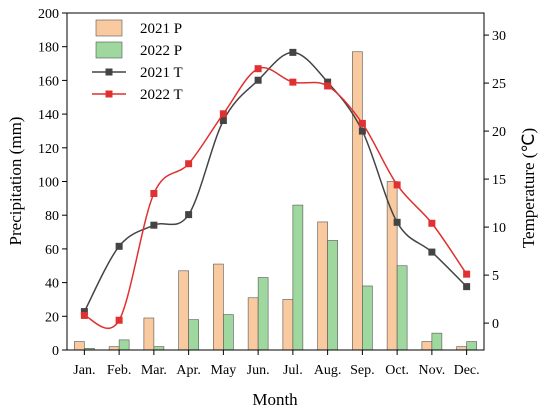 This screenshot has width=550, height=412. I want to click on right-tick-label-30: 30, so click(499, 36).